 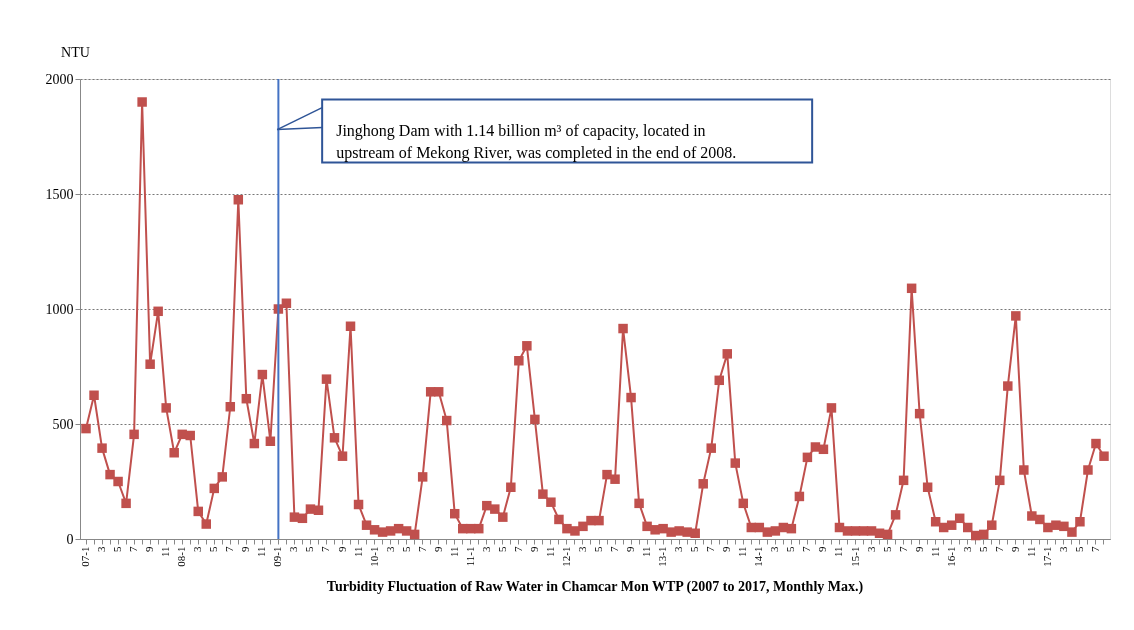 I want to click on y-tick-label: 1000, so click(x=59, y=309).